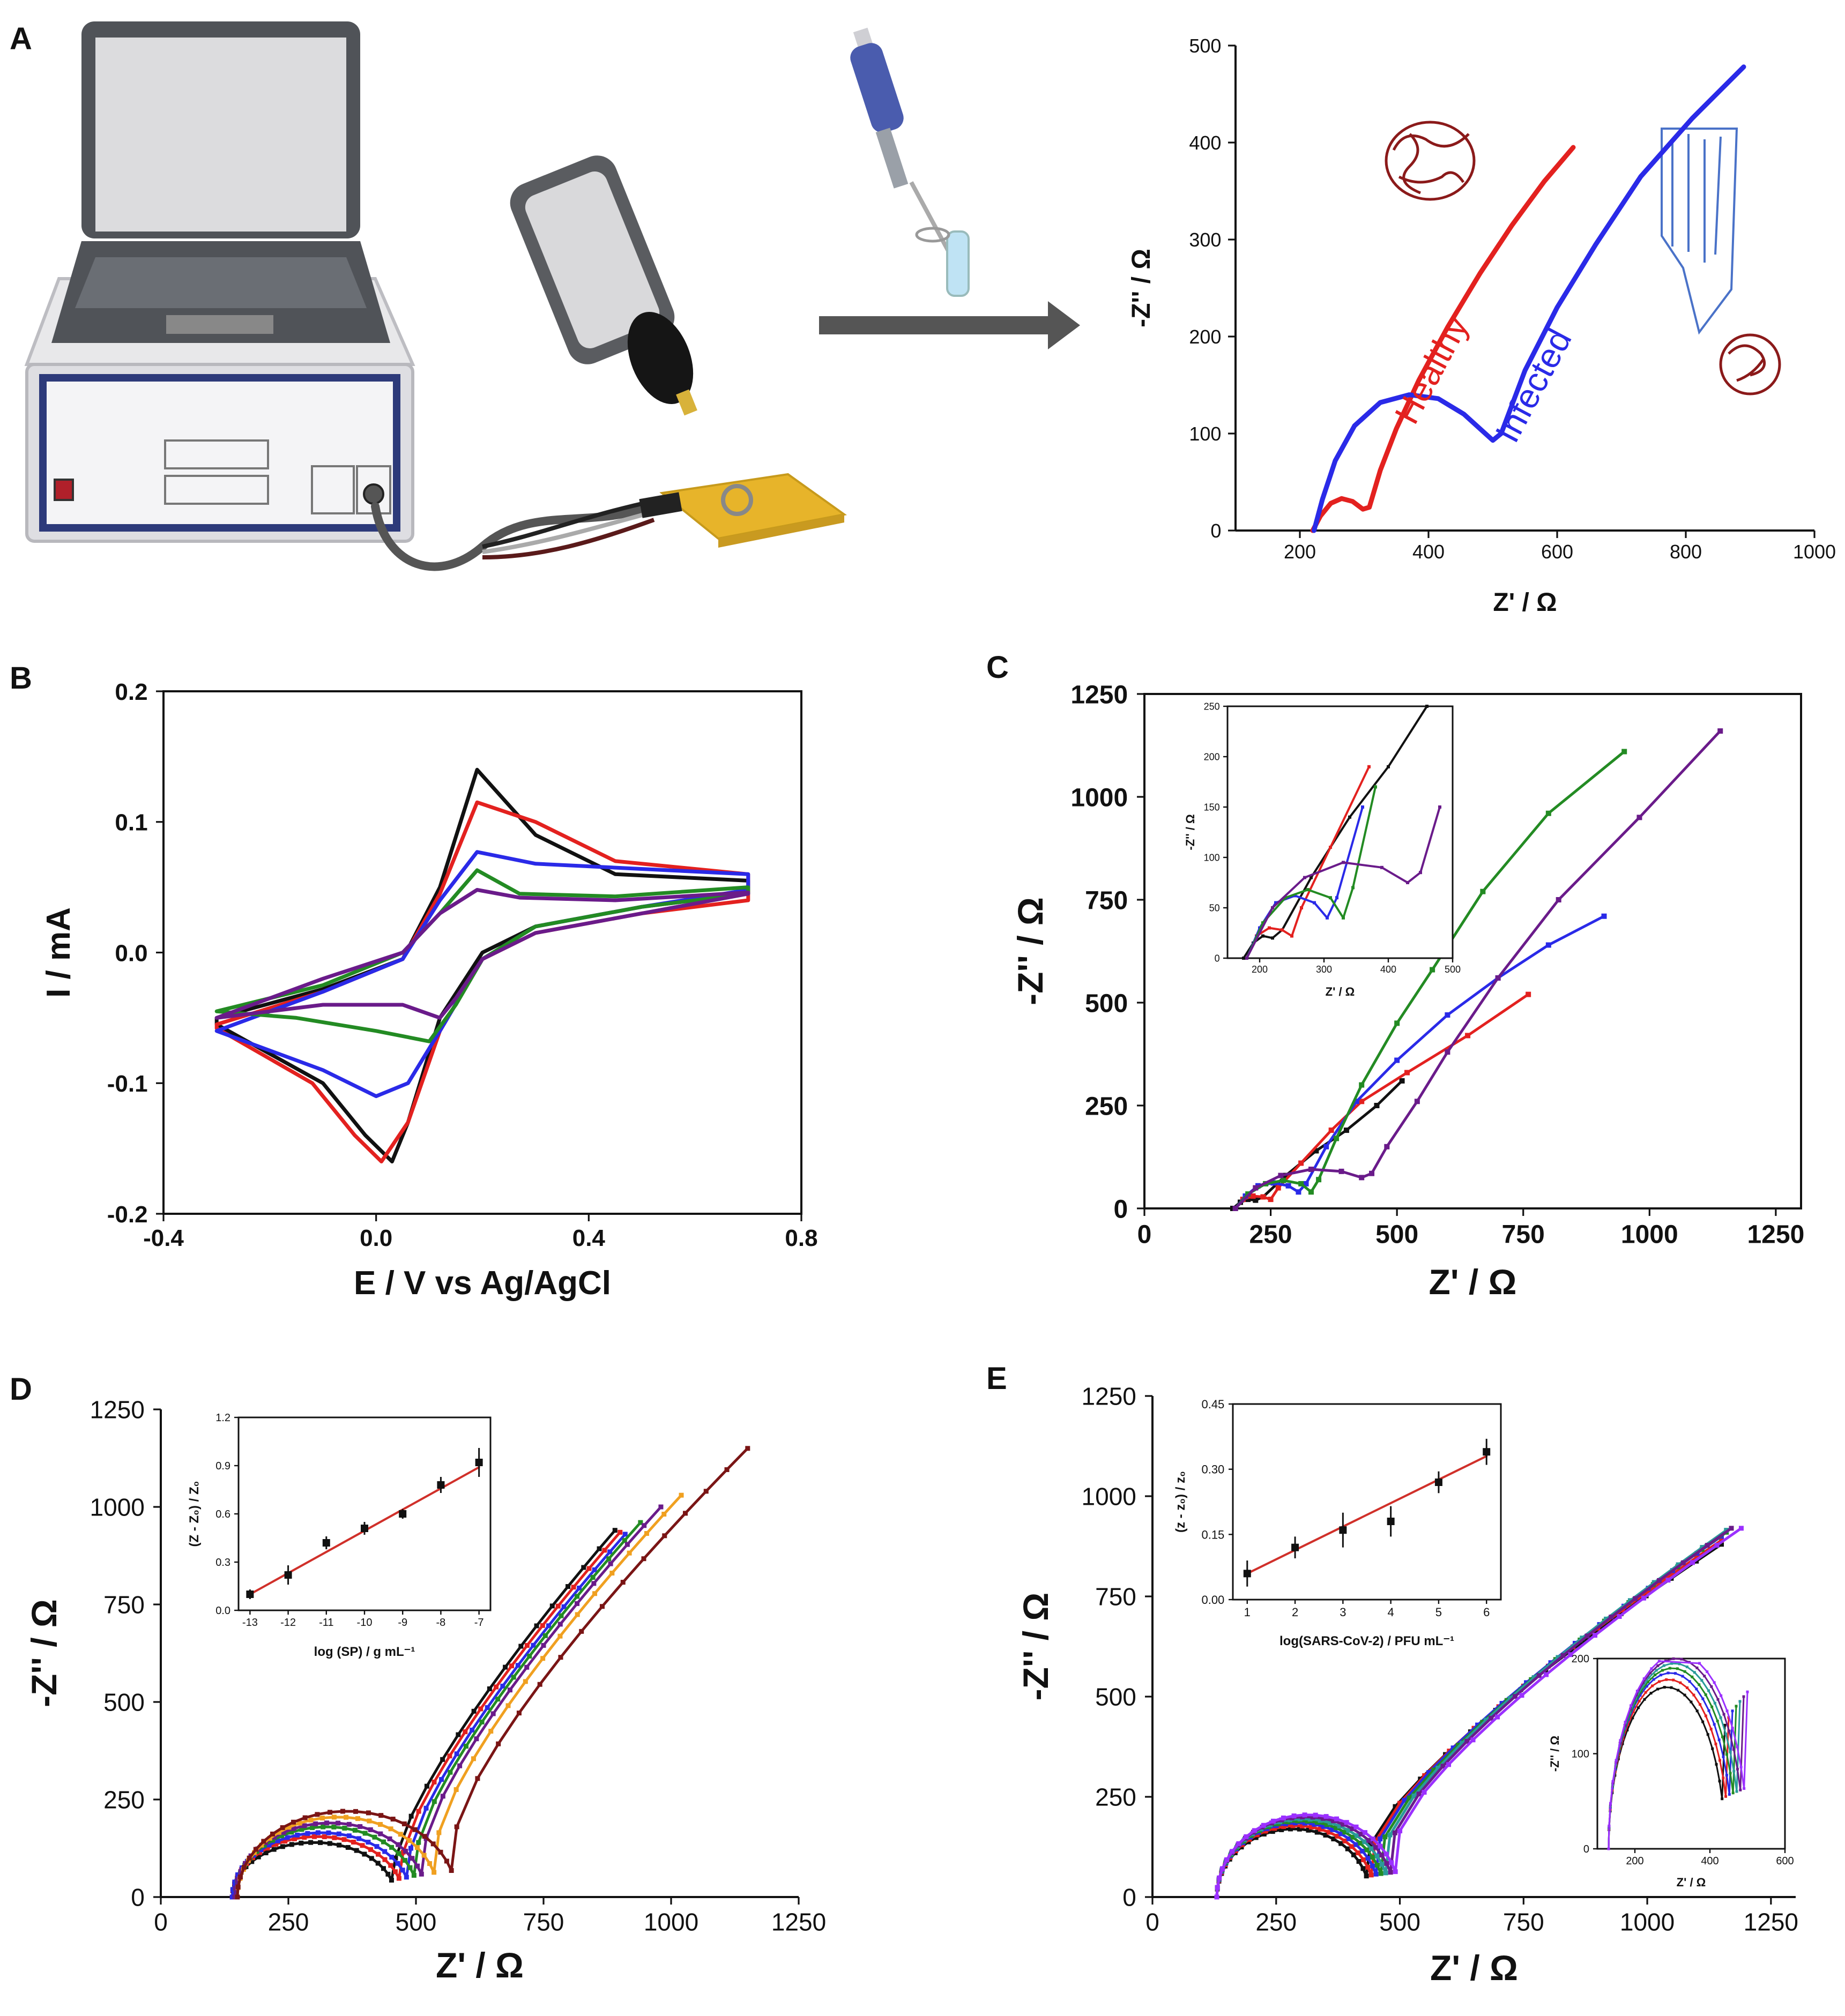  What do you see at coordinates (1362, 807) in the screenshot?
I see `panel-c-inset-series-blue-point` at bounding box center [1362, 807].